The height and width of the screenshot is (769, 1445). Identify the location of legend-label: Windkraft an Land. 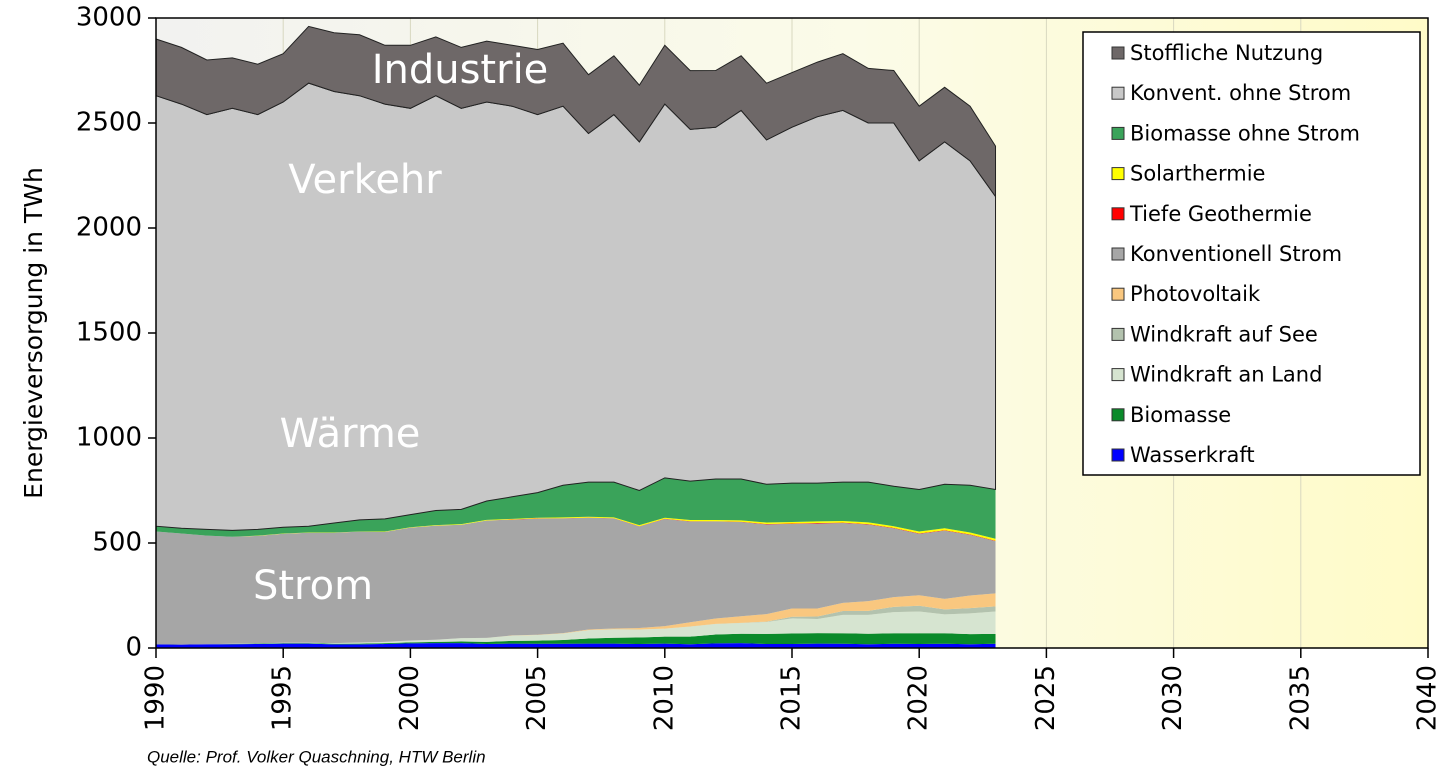
(1226, 375).